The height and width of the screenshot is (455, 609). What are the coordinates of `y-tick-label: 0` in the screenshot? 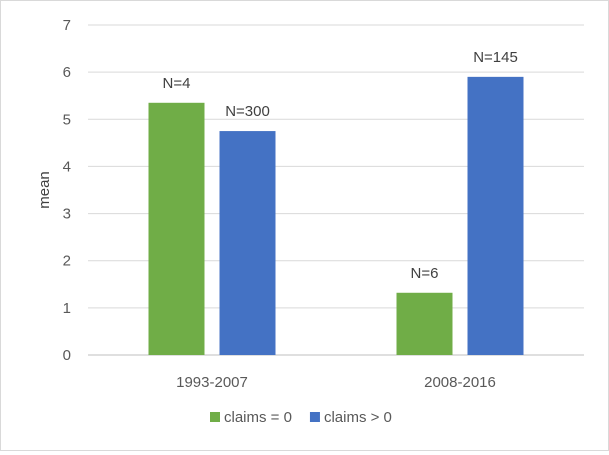 It's located at (67, 355).